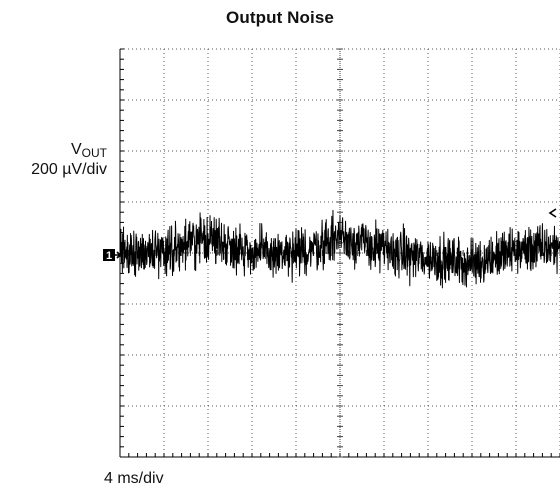 This screenshot has width=560, height=494. What do you see at coordinates (69, 169) in the screenshot?
I see `y-axis-scale-label: 200 µV/div` at bounding box center [69, 169].